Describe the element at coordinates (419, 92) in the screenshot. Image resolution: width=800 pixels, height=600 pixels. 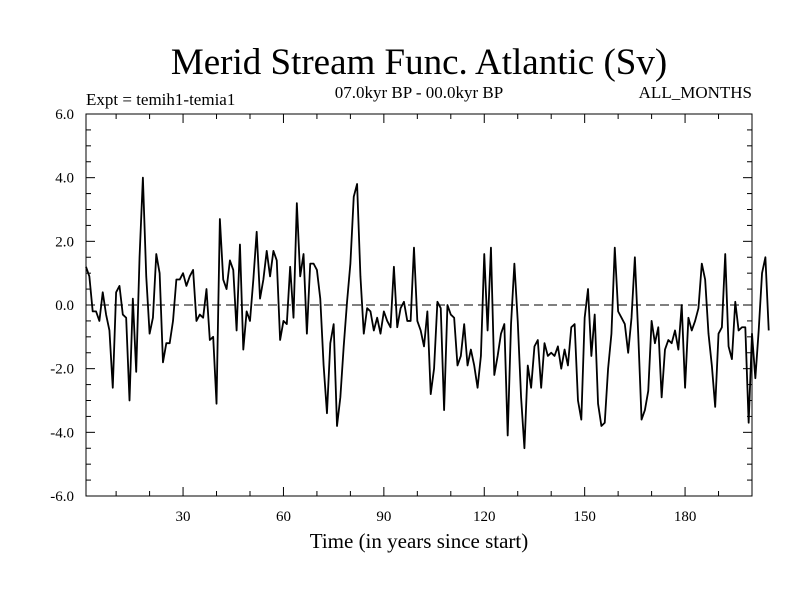
I see `time-range-label: 07.0kyr BP - 00.0kyr BP` at that location.